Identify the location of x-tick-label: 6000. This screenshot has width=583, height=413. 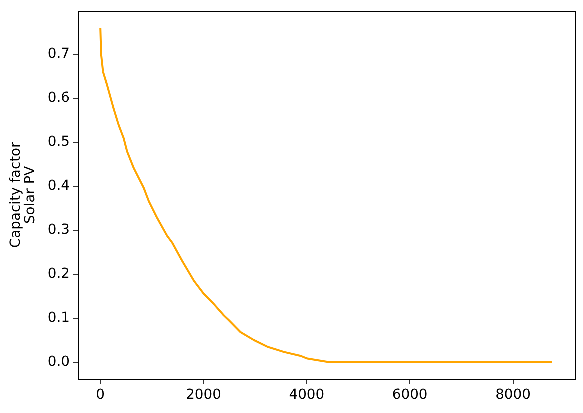
(410, 394).